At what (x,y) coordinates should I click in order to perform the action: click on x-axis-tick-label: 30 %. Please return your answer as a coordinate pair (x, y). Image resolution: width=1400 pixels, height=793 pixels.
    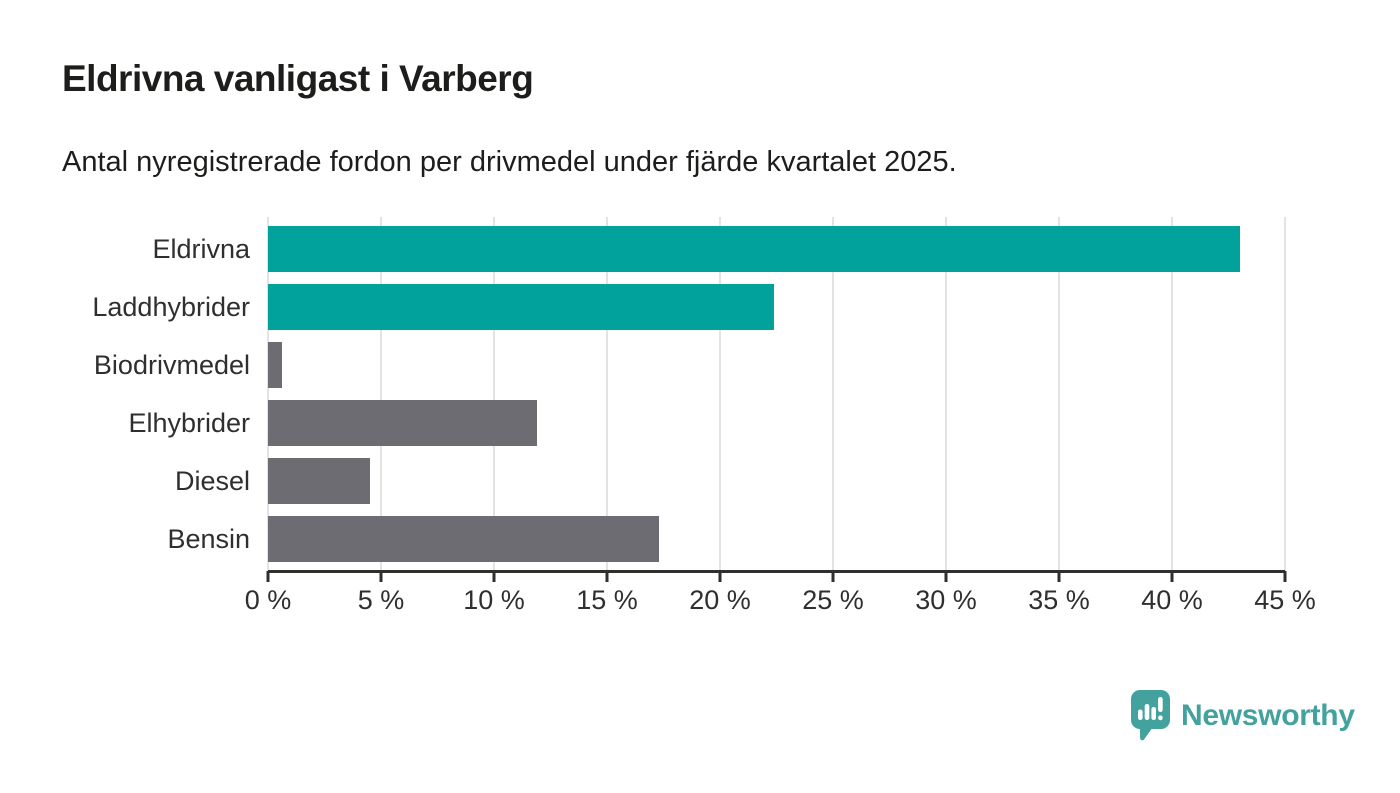
    Looking at the image, I should click on (946, 600).